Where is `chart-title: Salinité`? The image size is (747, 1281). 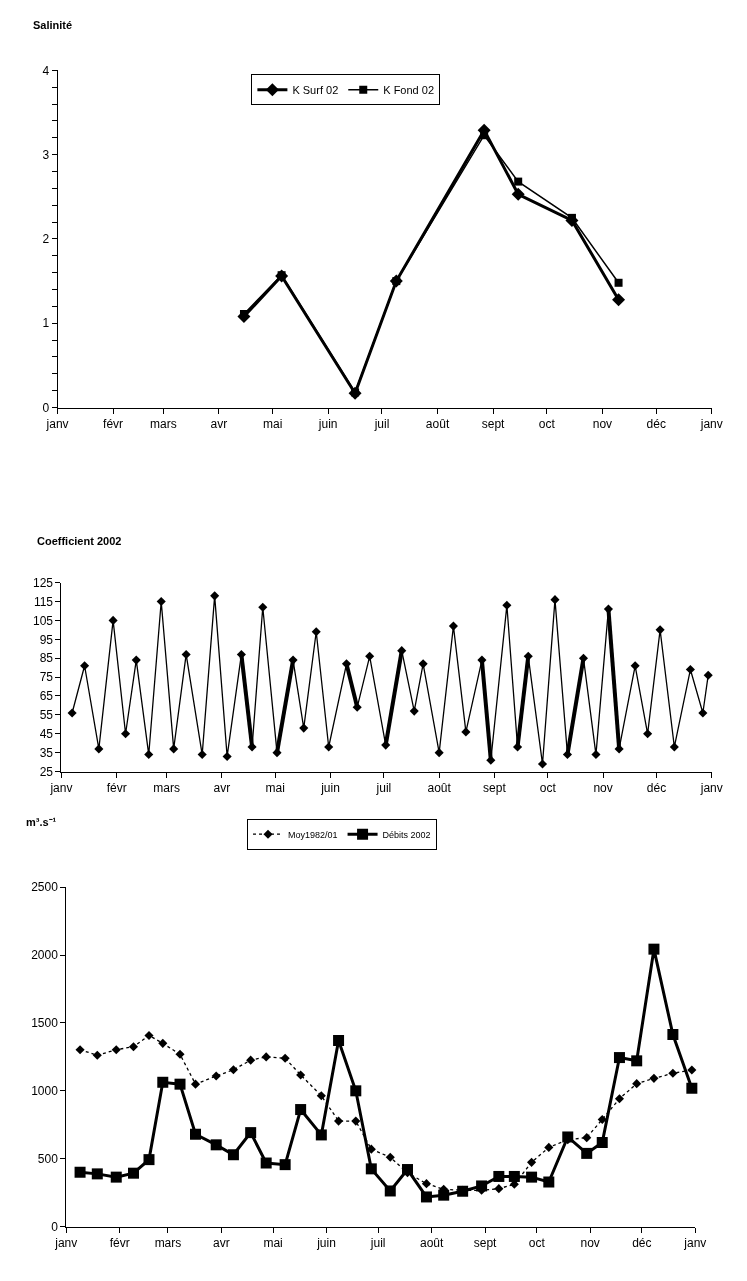 chart-title: Salinité is located at coordinates (53, 25).